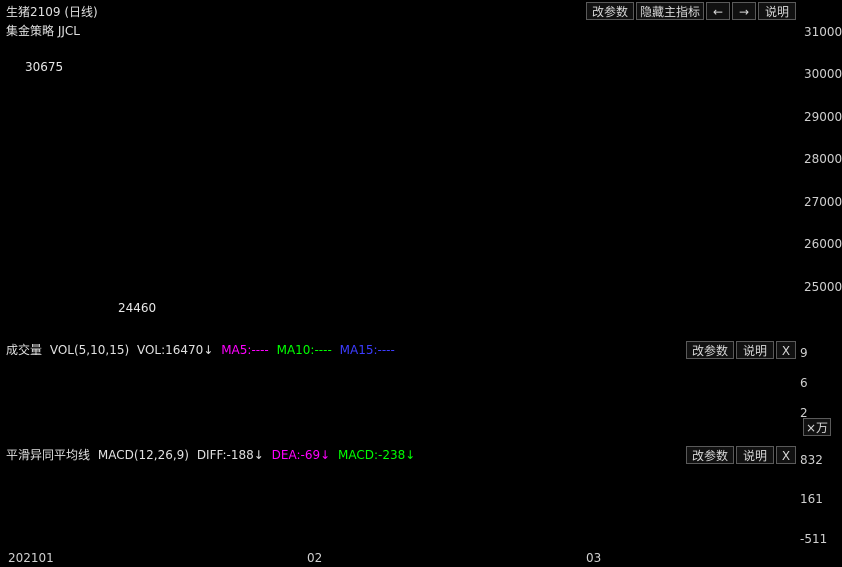  I want to click on vol-ma10-line, so click(457, 421).